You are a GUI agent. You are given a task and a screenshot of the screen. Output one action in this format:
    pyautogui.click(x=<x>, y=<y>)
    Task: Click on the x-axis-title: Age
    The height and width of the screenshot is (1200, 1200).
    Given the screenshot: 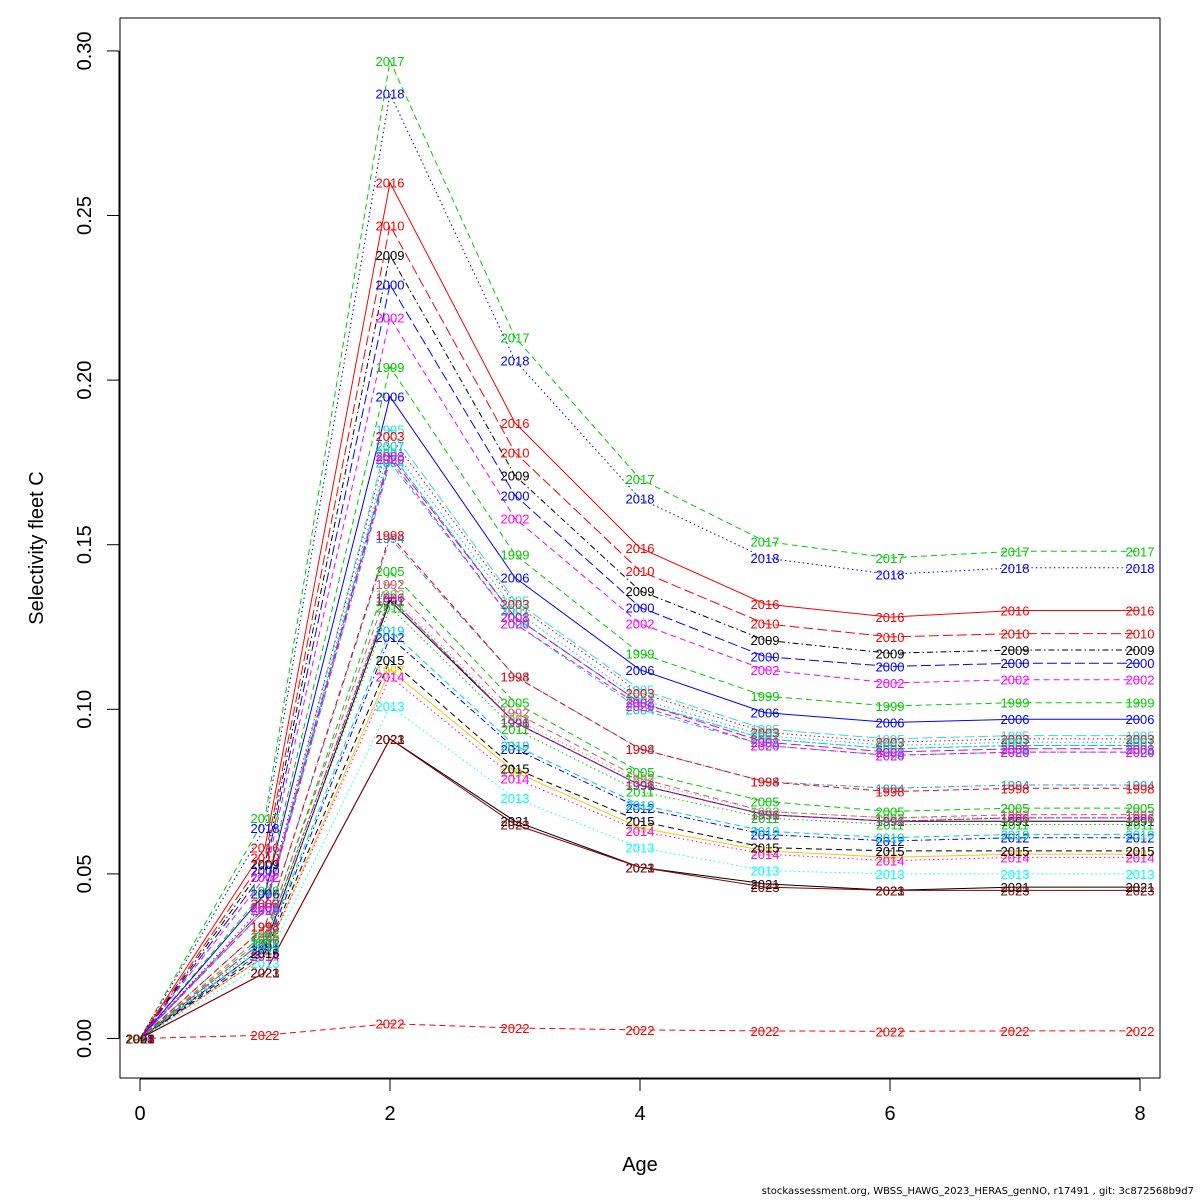 What is the action you would take?
    pyautogui.click(x=640, y=1165)
    